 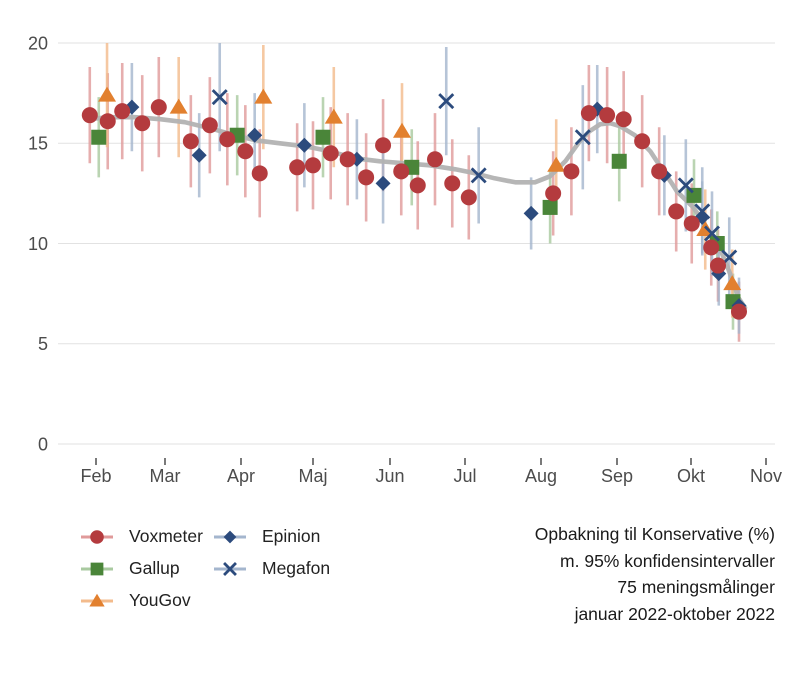 I want to click on epinion-marker-icon, so click(x=230, y=536).